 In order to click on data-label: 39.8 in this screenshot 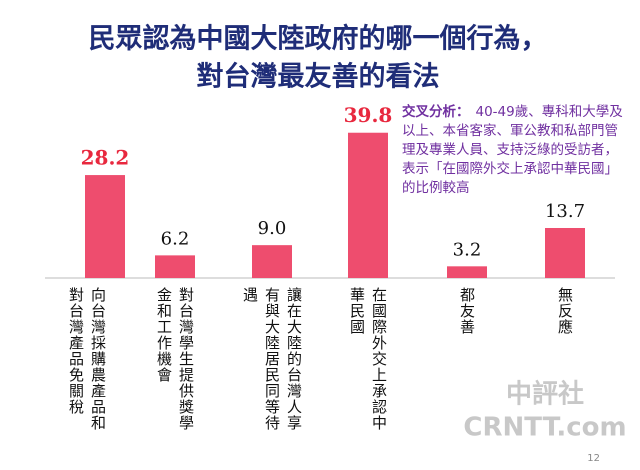, I will do `click(368, 115)`.